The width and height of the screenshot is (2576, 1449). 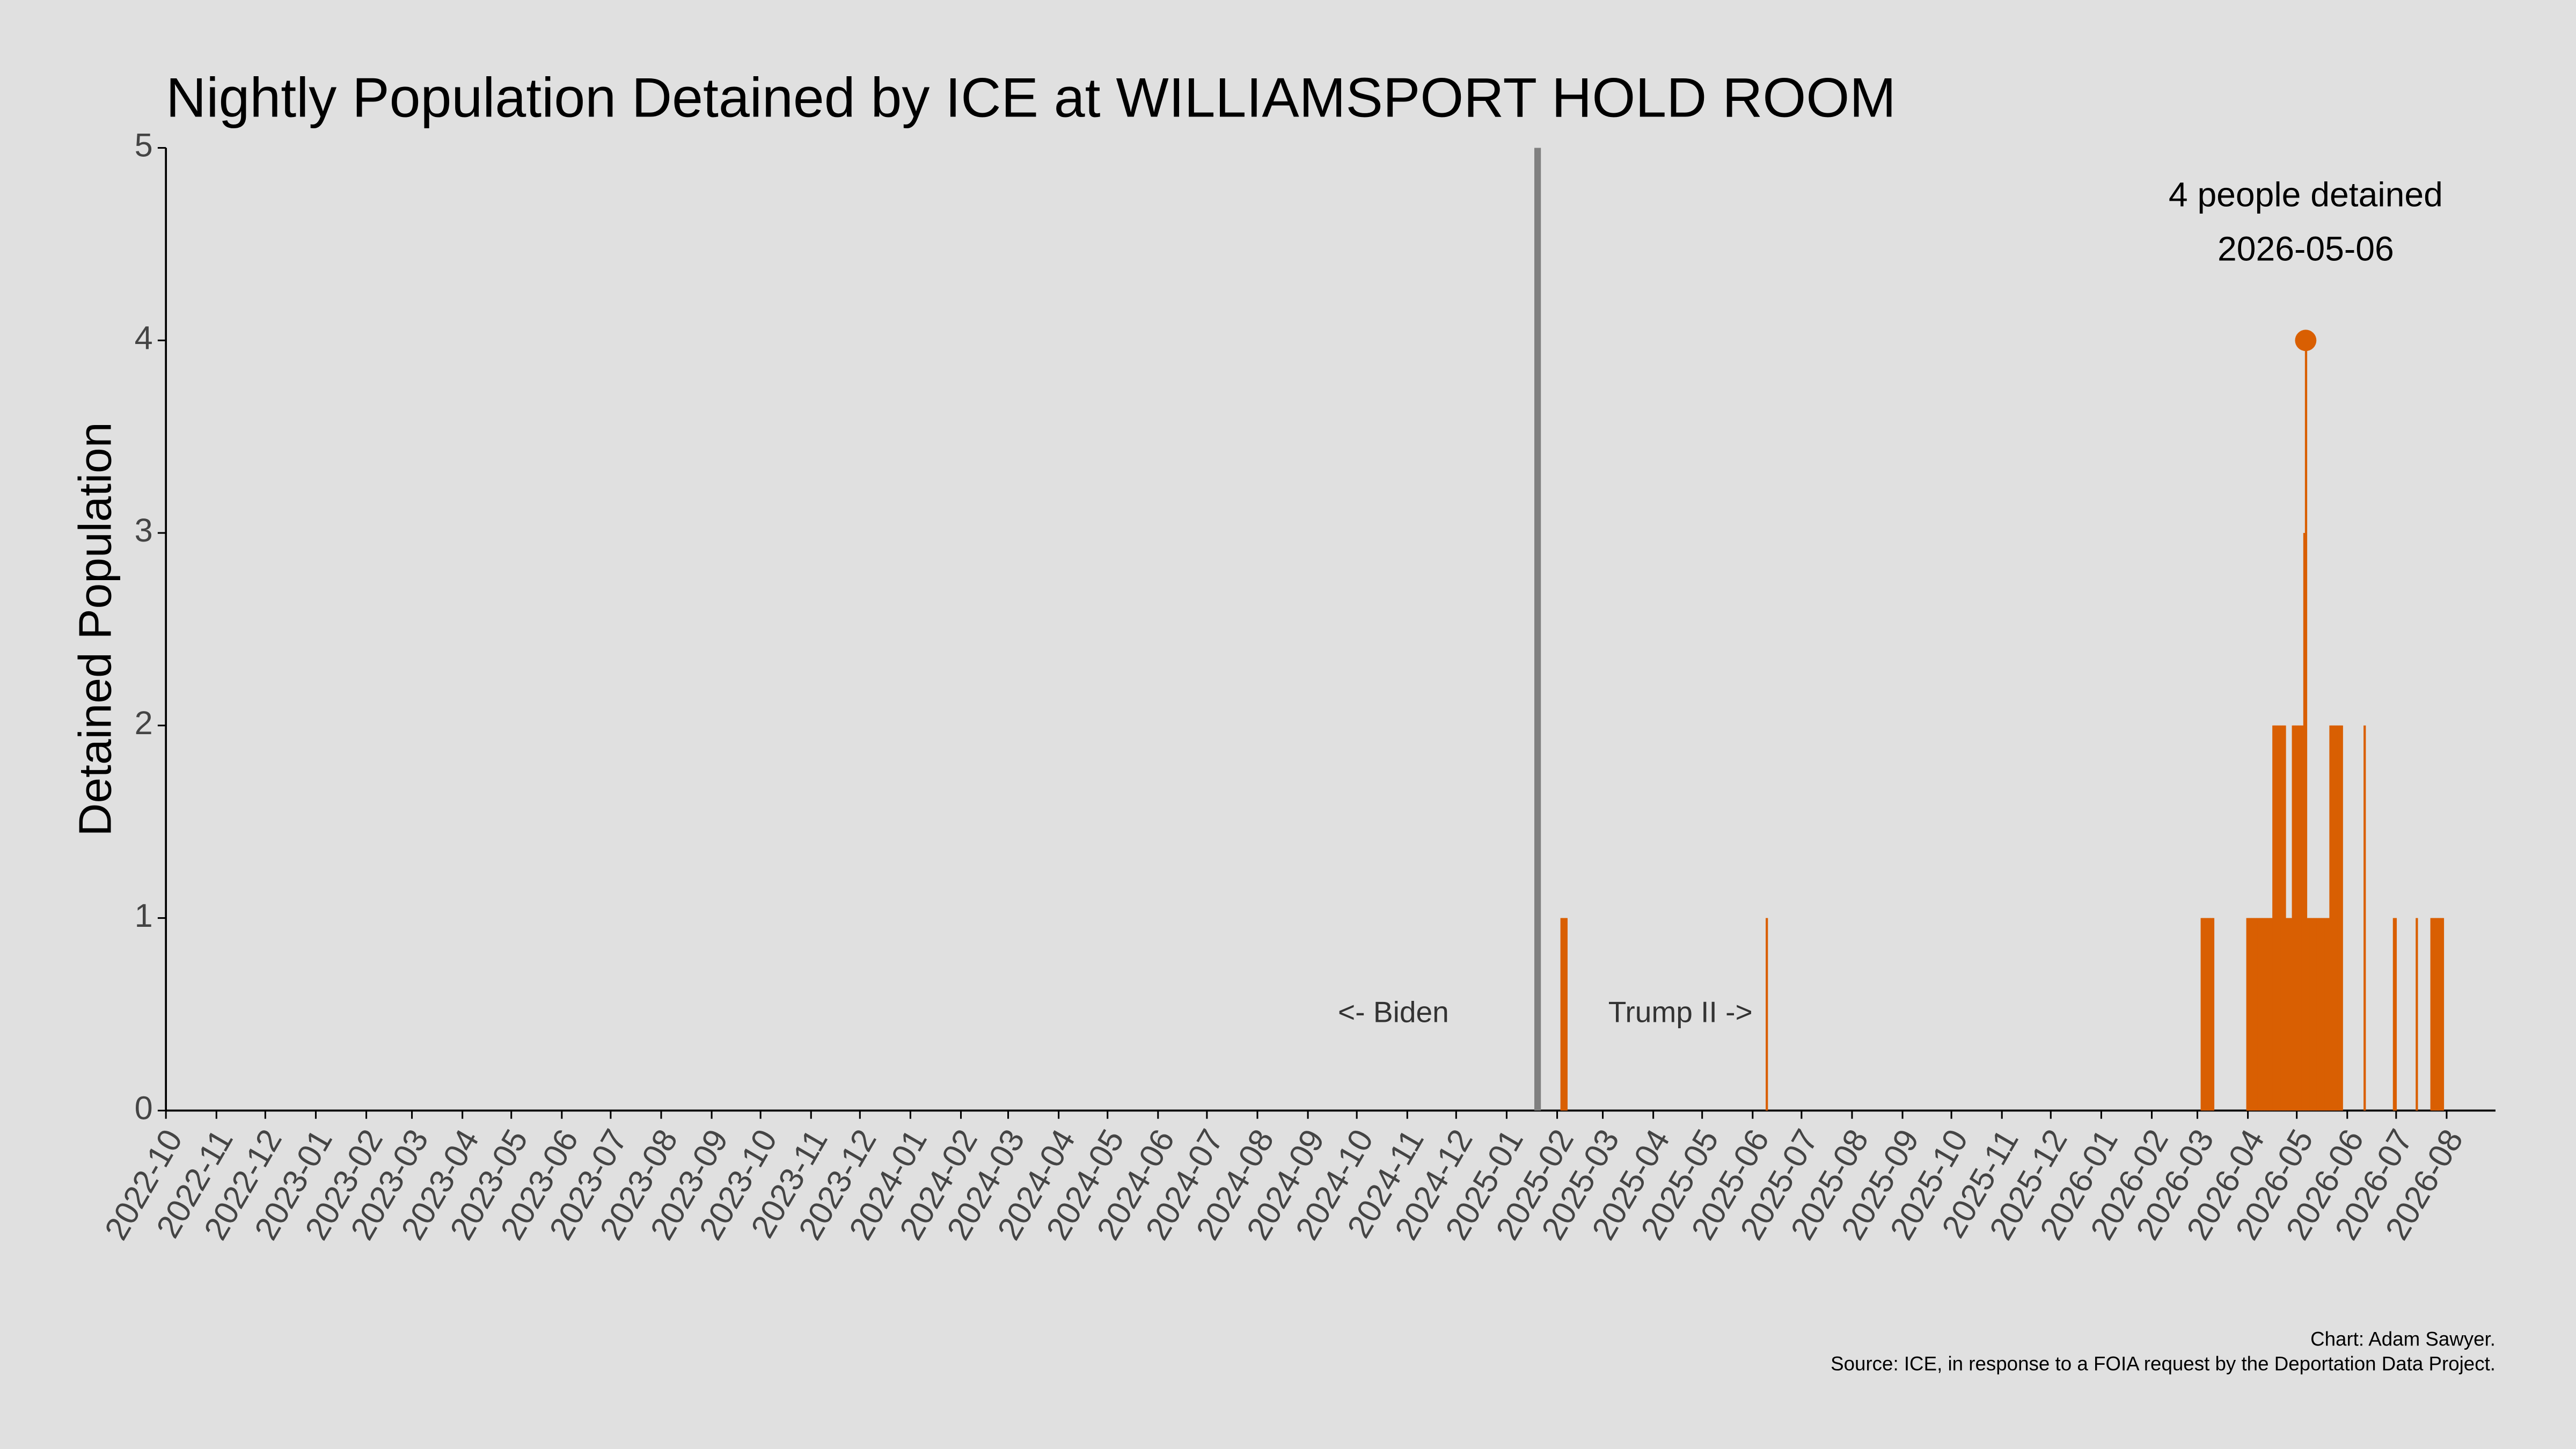 I want to click on y-tick-label: 1, so click(x=144, y=915).